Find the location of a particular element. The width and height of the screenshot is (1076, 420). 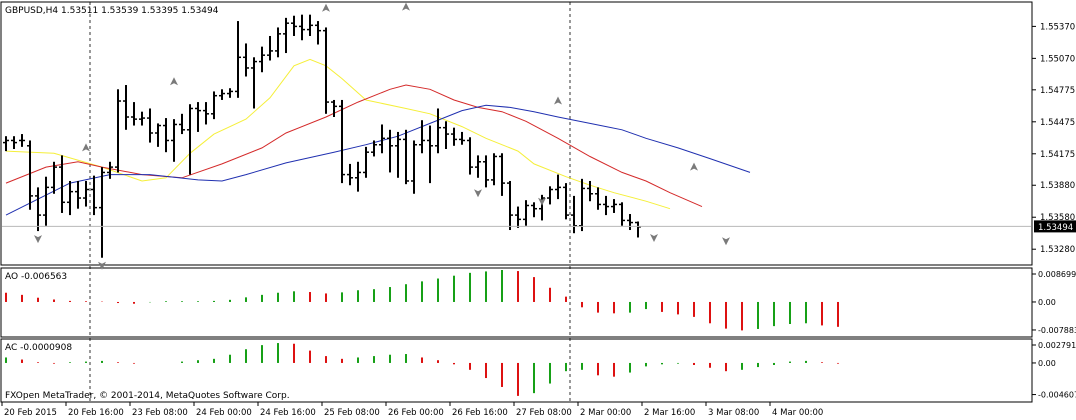

price-tick-label: 1.54175 is located at coordinates (1057, 155).